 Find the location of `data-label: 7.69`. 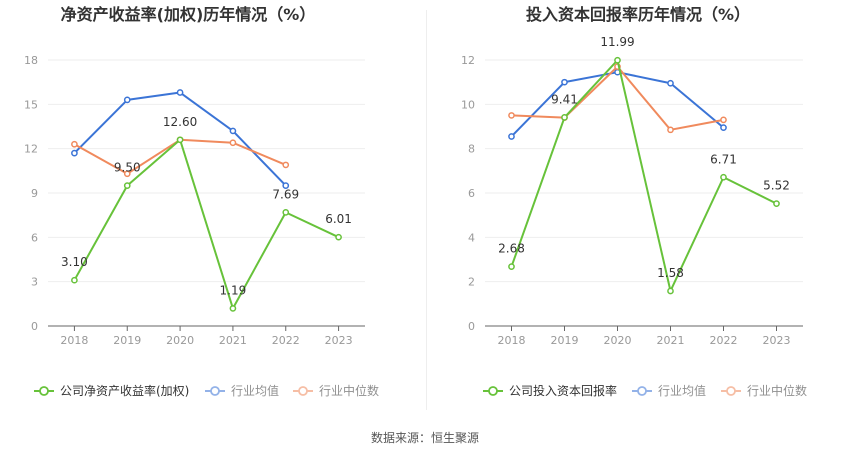

data-label: 7.69 is located at coordinates (285, 194).